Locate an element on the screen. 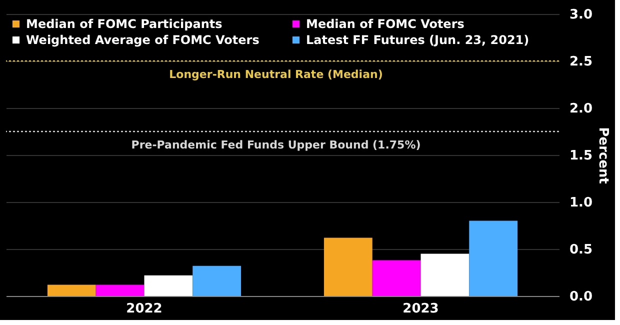 Image resolution: width=620 pixels, height=325 pixels. legend-label: Latest FF Futures (Jun. 23, 2021) is located at coordinates (418, 40).